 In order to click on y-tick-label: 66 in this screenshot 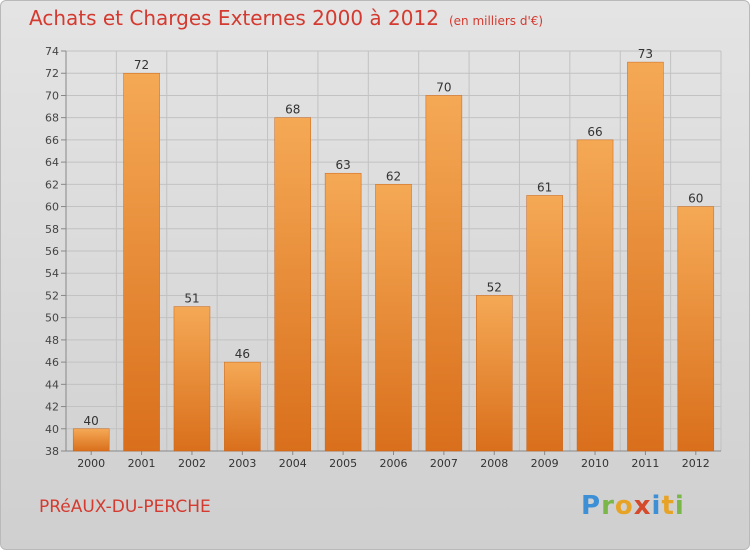, I will do `click(52, 140)`.